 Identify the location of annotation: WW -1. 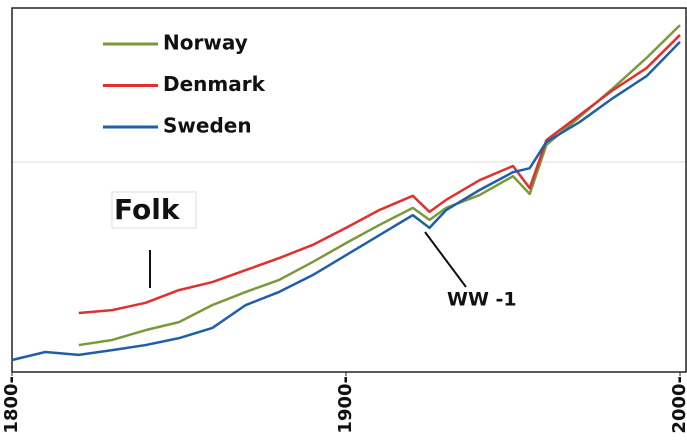
(482, 300).